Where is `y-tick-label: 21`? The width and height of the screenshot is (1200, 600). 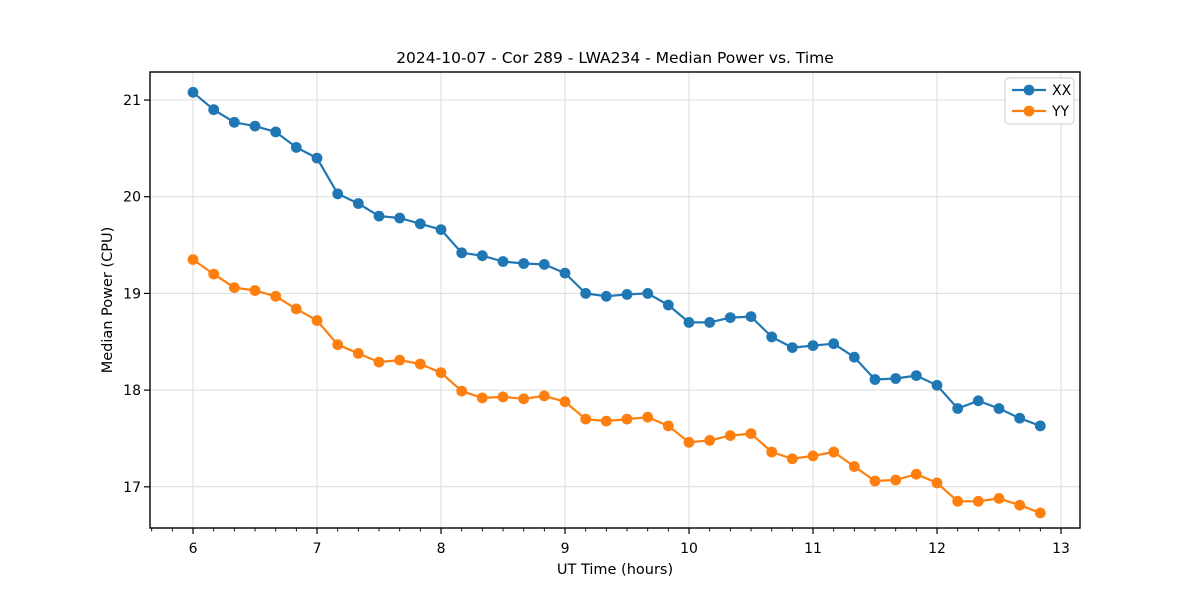 y-tick-label: 21 is located at coordinates (132, 101).